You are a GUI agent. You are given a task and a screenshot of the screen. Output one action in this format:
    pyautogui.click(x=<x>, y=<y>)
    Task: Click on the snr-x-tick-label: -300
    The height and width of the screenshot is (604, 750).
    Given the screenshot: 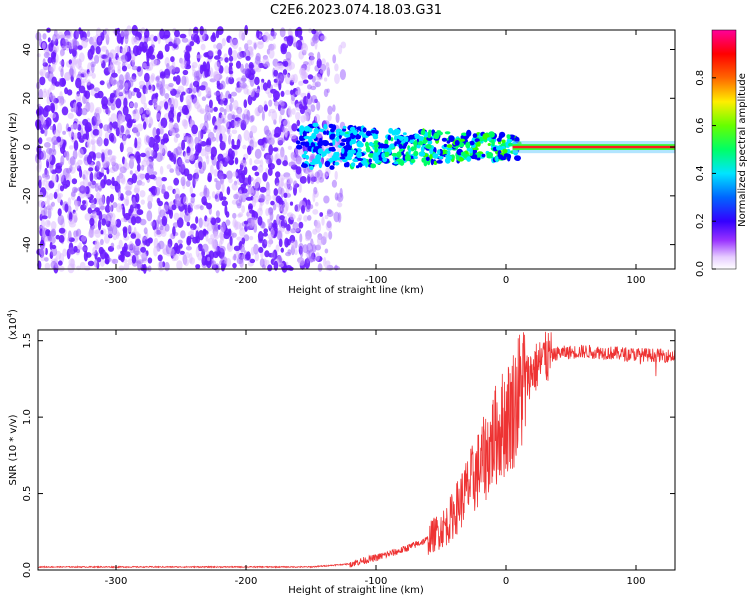 What is the action you would take?
    pyautogui.click(x=116, y=581)
    